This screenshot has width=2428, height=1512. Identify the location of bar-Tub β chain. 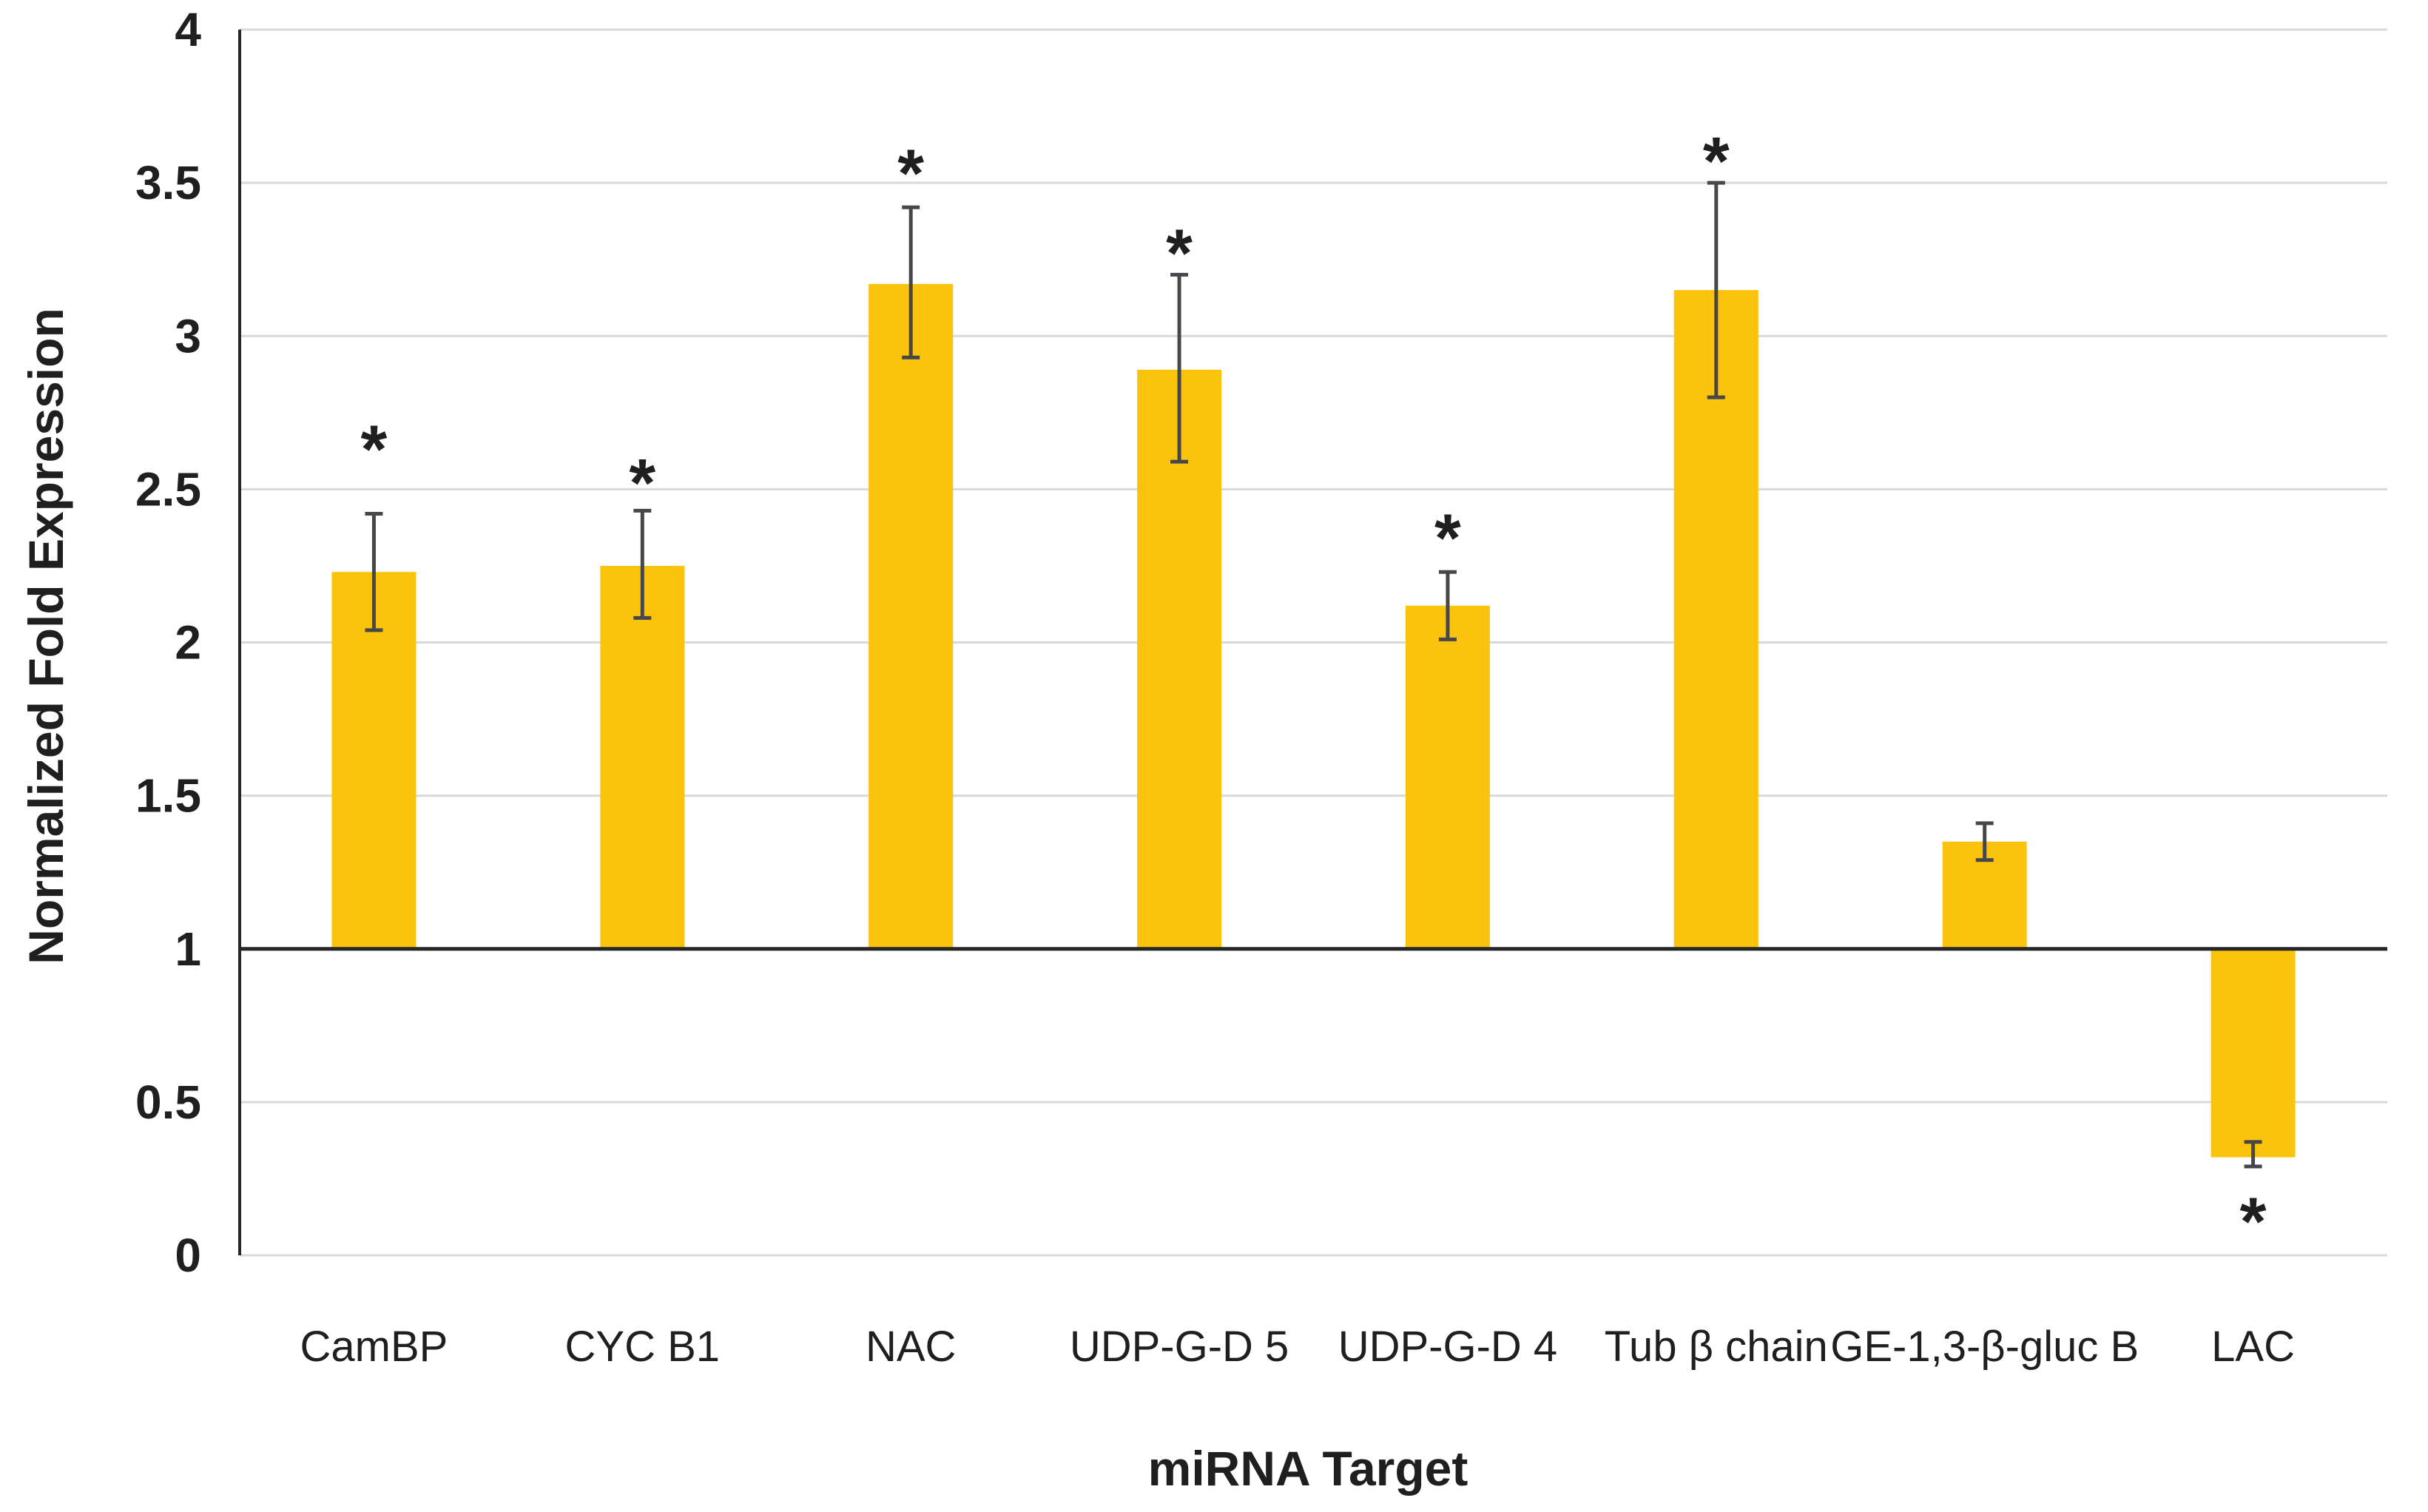
(1715, 619).